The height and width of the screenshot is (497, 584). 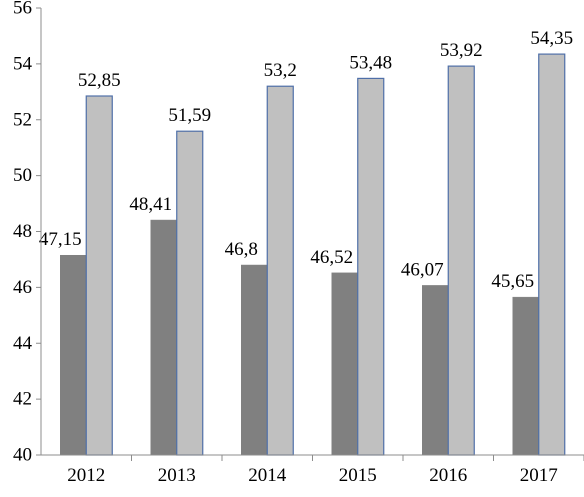 What do you see at coordinates (22, 231) in the screenshot?
I see `y-tick-label: 48` at bounding box center [22, 231].